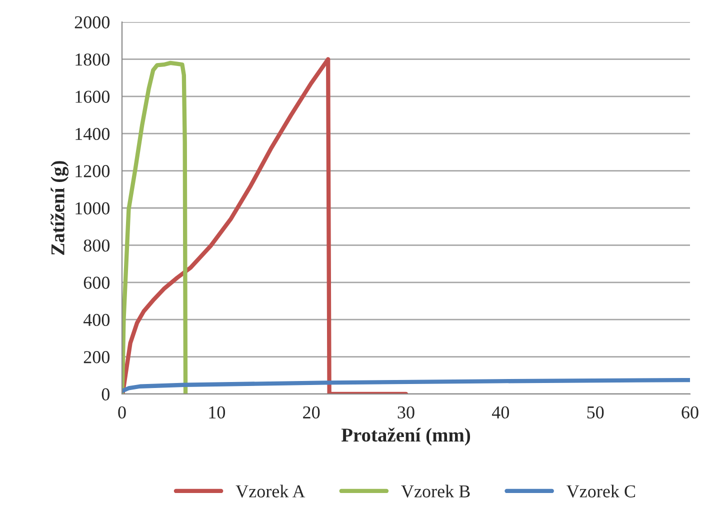  I want to click on x-tick-label: 60, so click(690, 412).